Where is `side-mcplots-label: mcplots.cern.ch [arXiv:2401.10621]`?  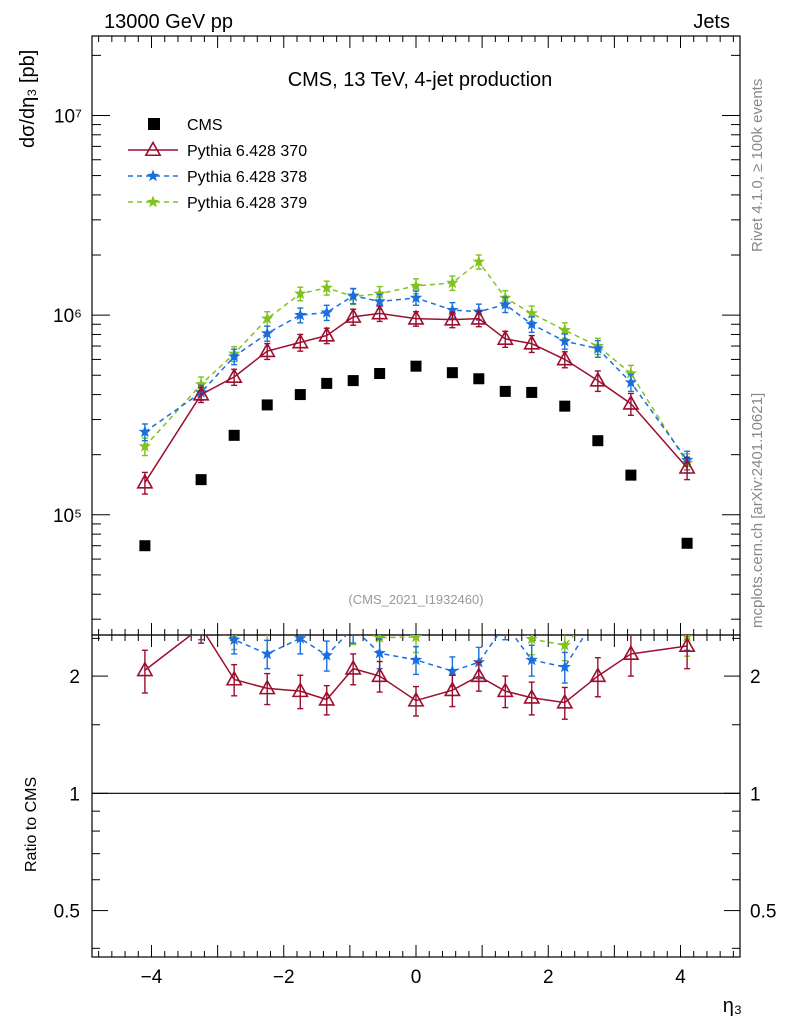
side-mcplots-label: mcplots.cern.ch [arXiv:2401.10621] is located at coordinates (757, 510).